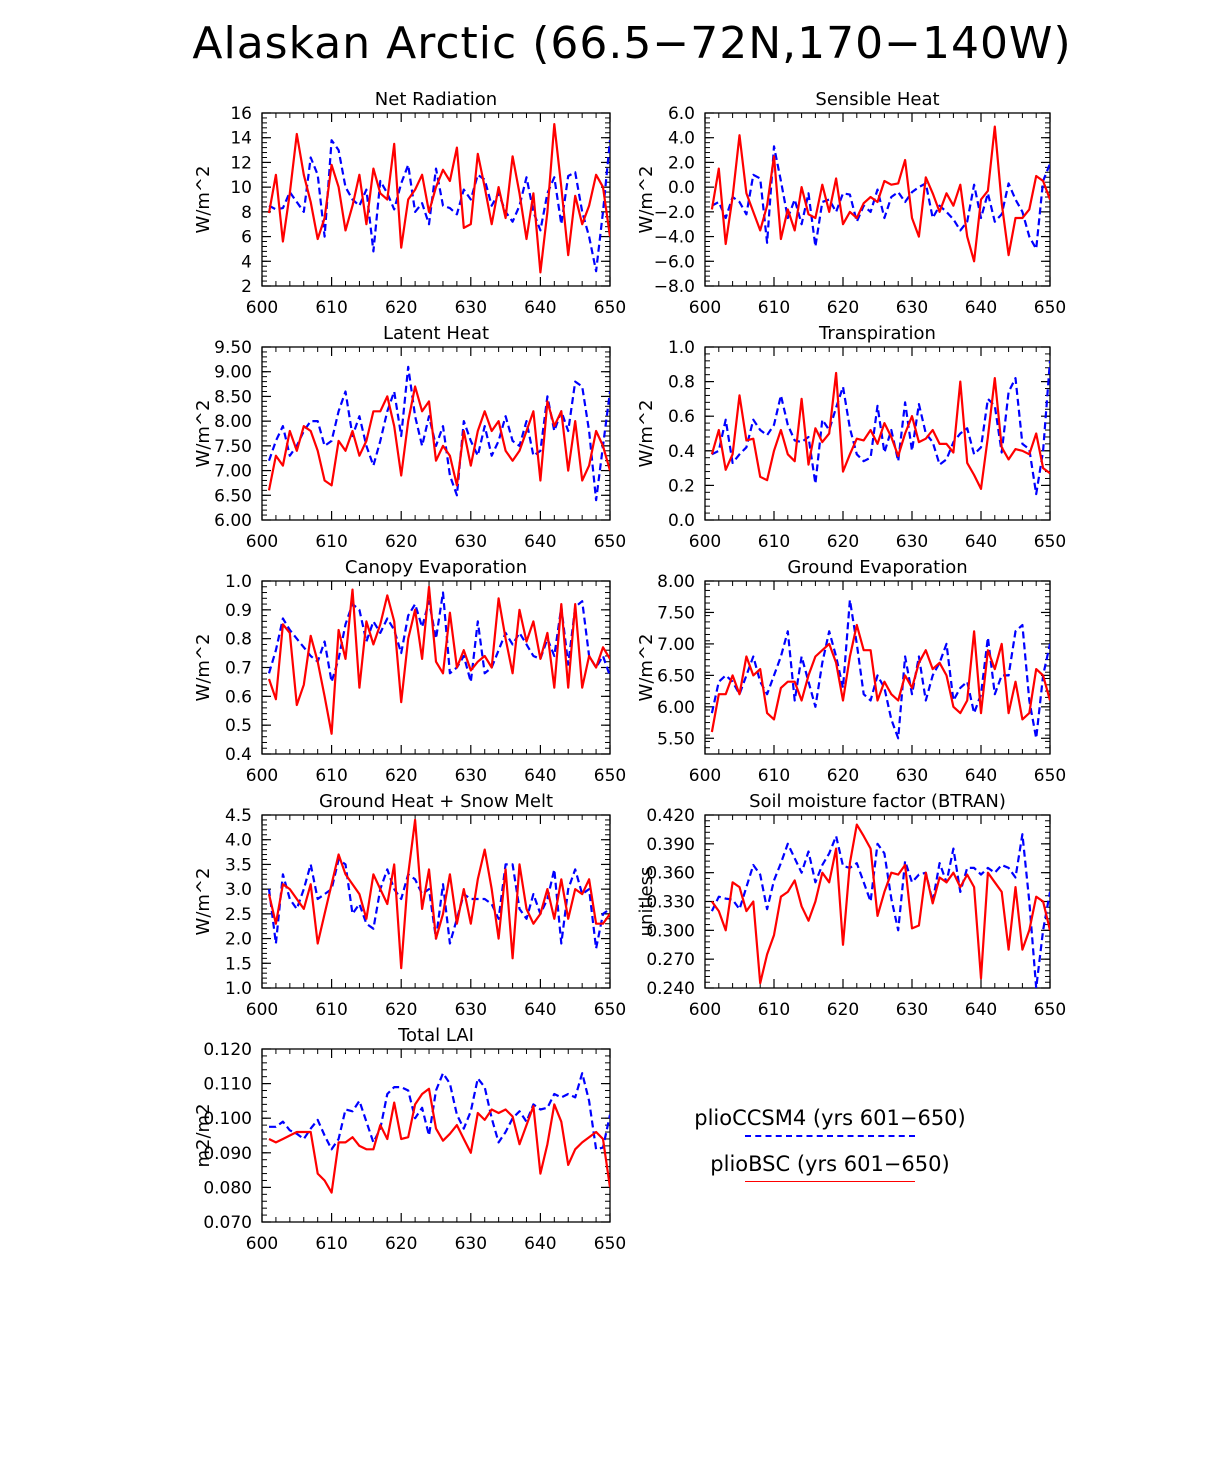  Describe the element at coordinates (246, 213) in the screenshot. I see `y-tick-label: 8` at that location.